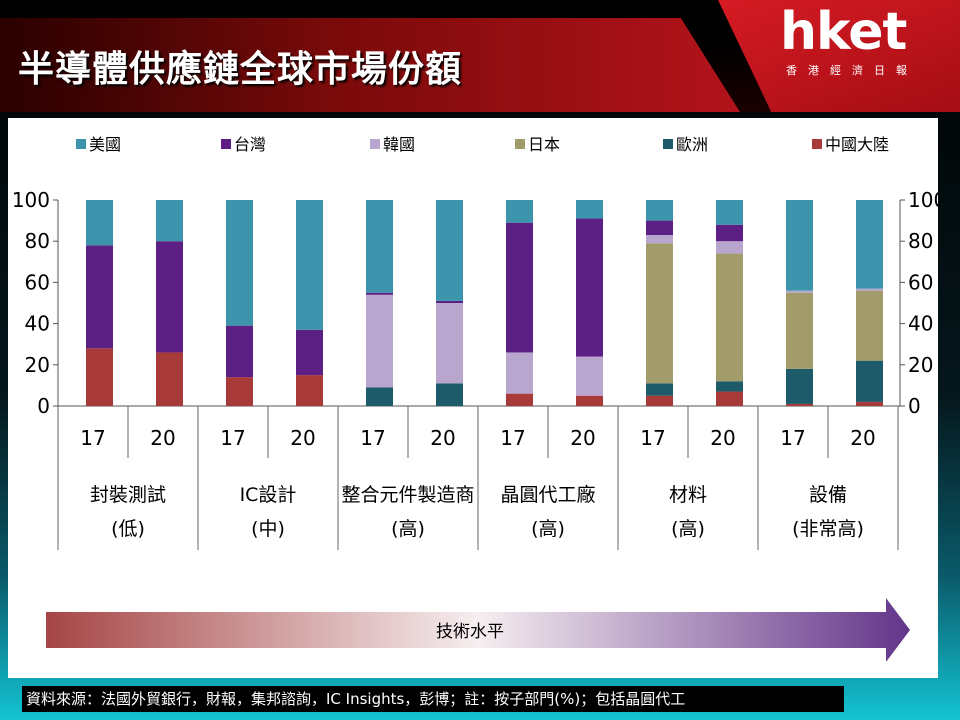 The width and height of the screenshot is (960, 720). Describe the element at coordinates (37, 324) in the screenshot. I see `y-tick-label-left: 40` at that location.